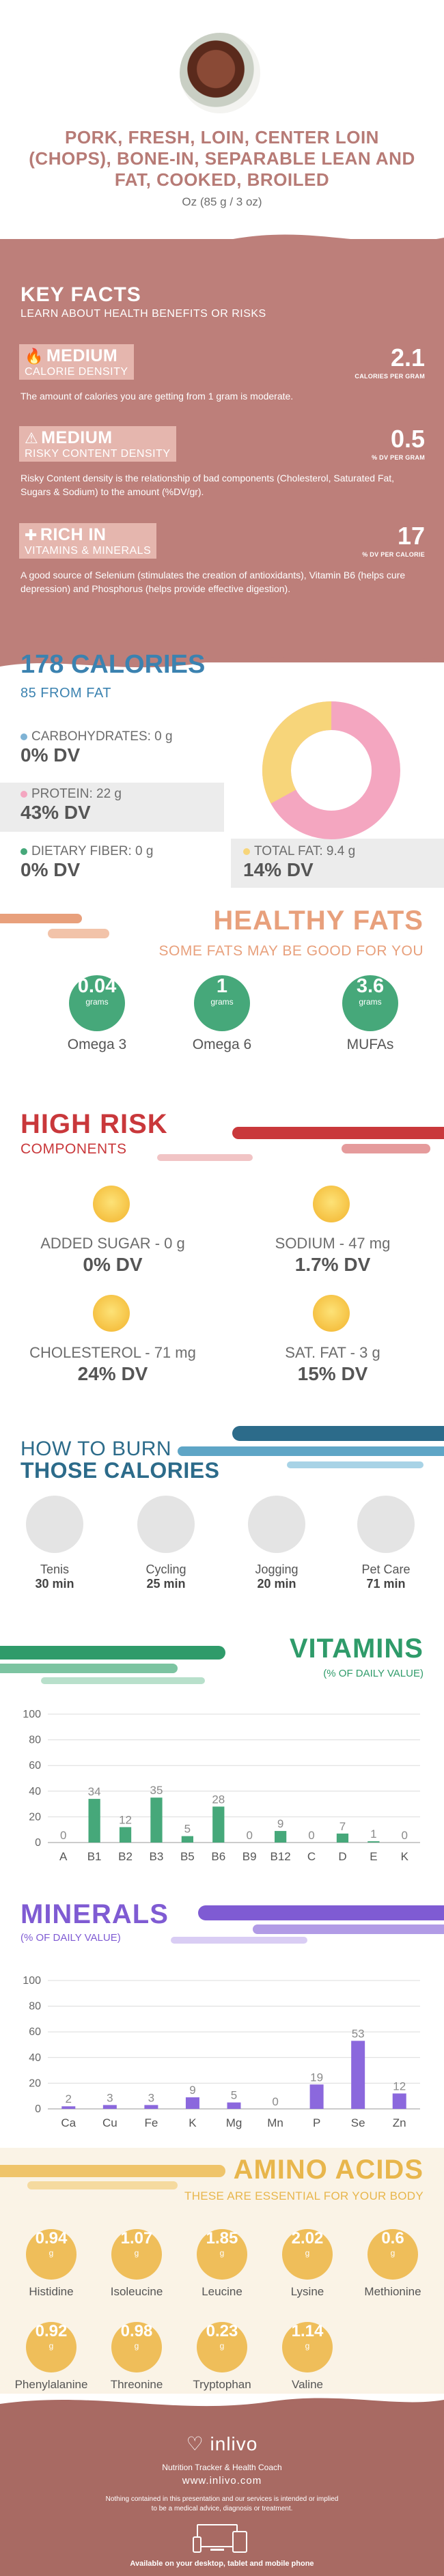  Describe the element at coordinates (222, 2481) in the screenshot. I see `footer-url: www.inlivo.com` at that location.